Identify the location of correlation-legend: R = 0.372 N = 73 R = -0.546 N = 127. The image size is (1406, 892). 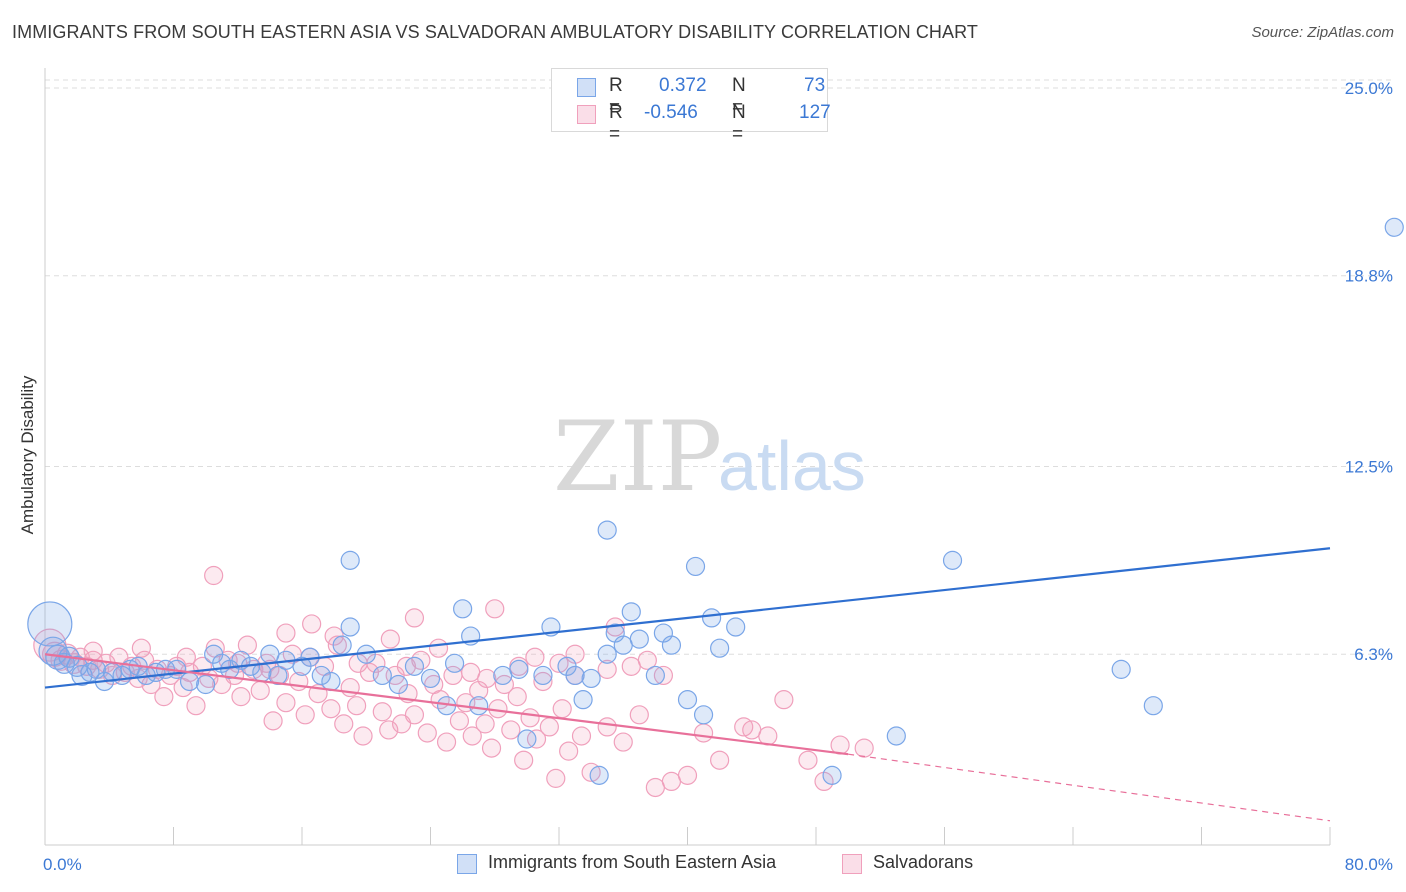
(691, 106).